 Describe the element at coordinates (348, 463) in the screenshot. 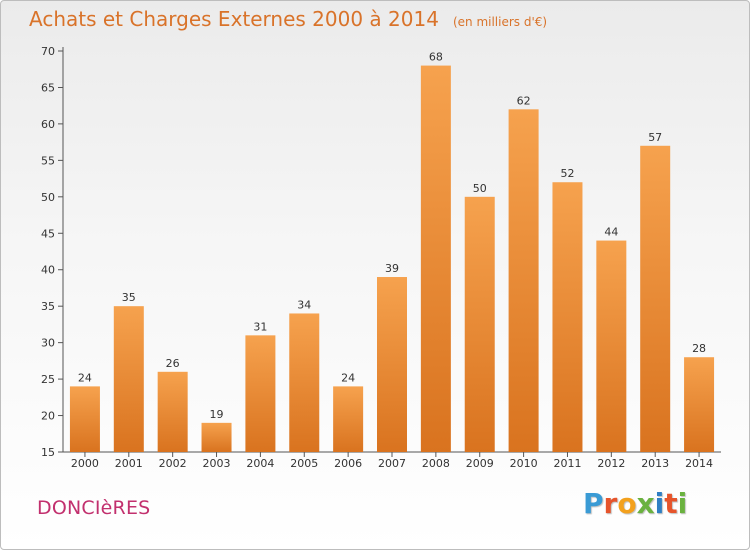

I see `x-tick-label: 2006` at that location.